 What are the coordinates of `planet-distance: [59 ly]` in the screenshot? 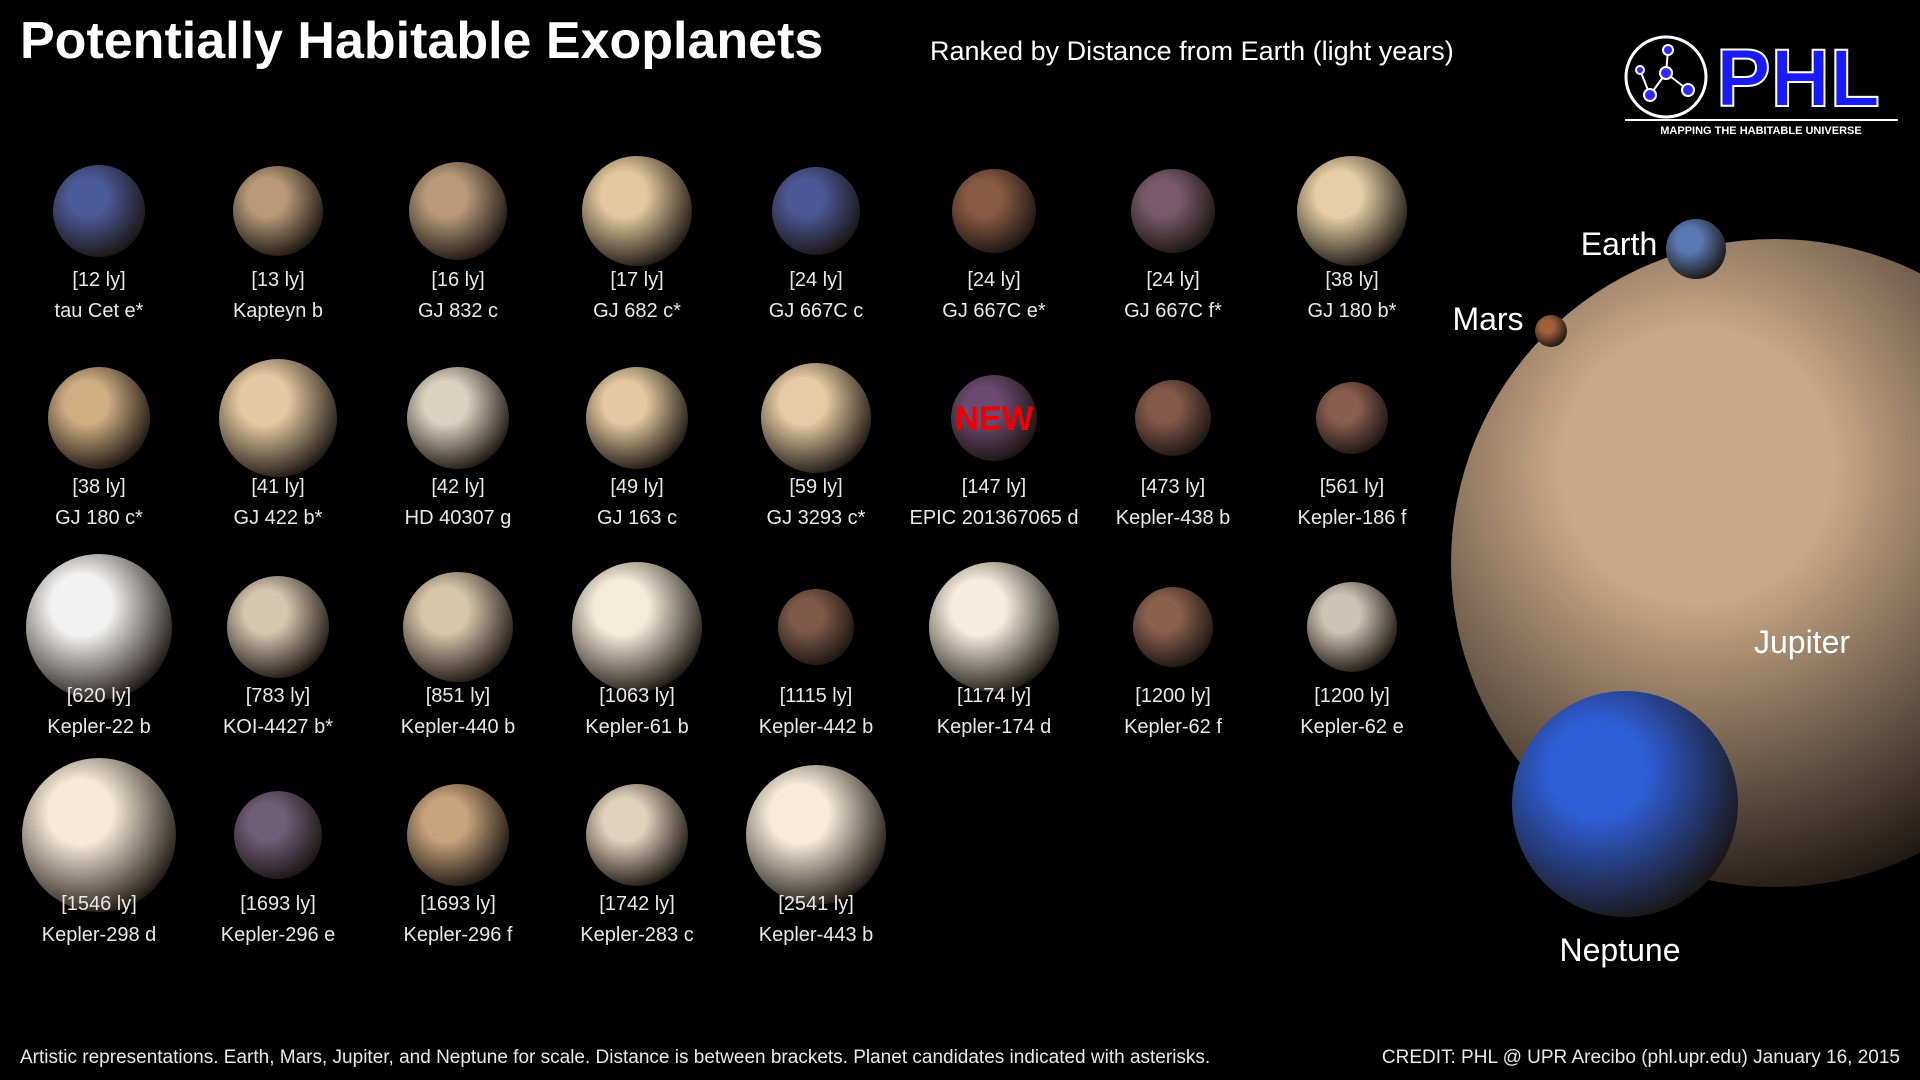 It's located at (815, 487).